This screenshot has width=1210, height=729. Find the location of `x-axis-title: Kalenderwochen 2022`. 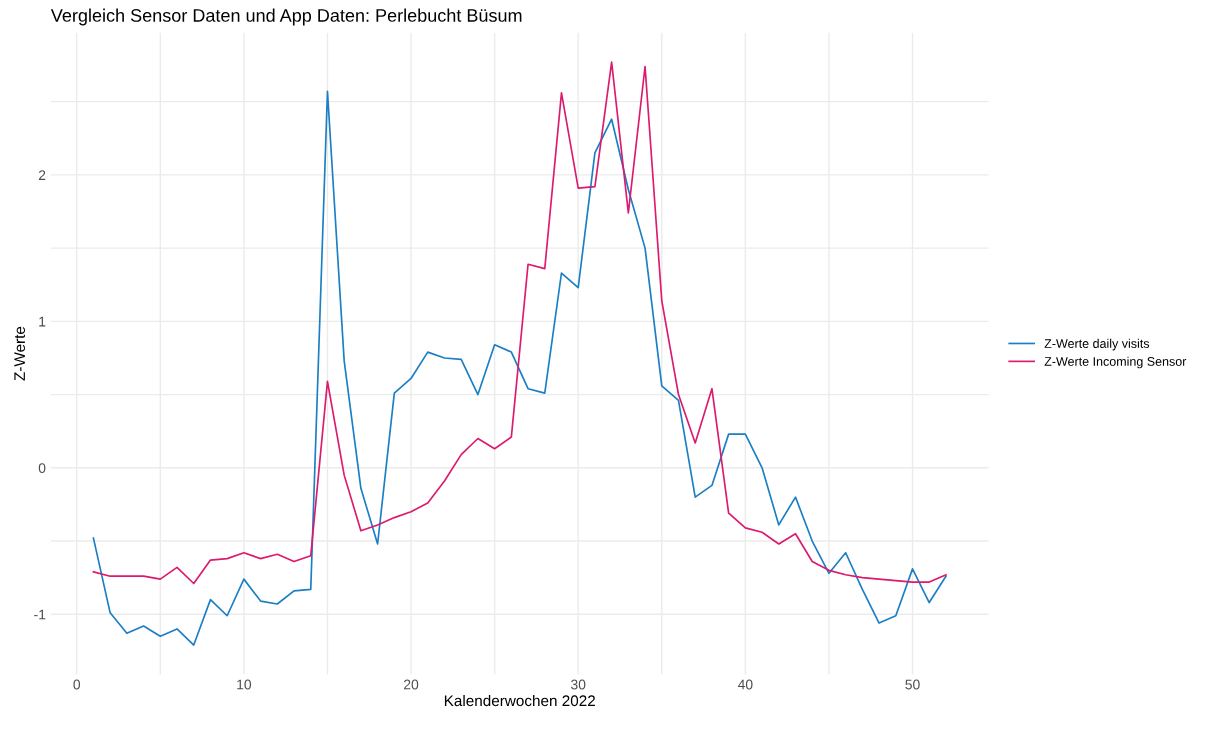

x-axis-title: Kalenderwochen 2022 is located at coordinates (519, 700).